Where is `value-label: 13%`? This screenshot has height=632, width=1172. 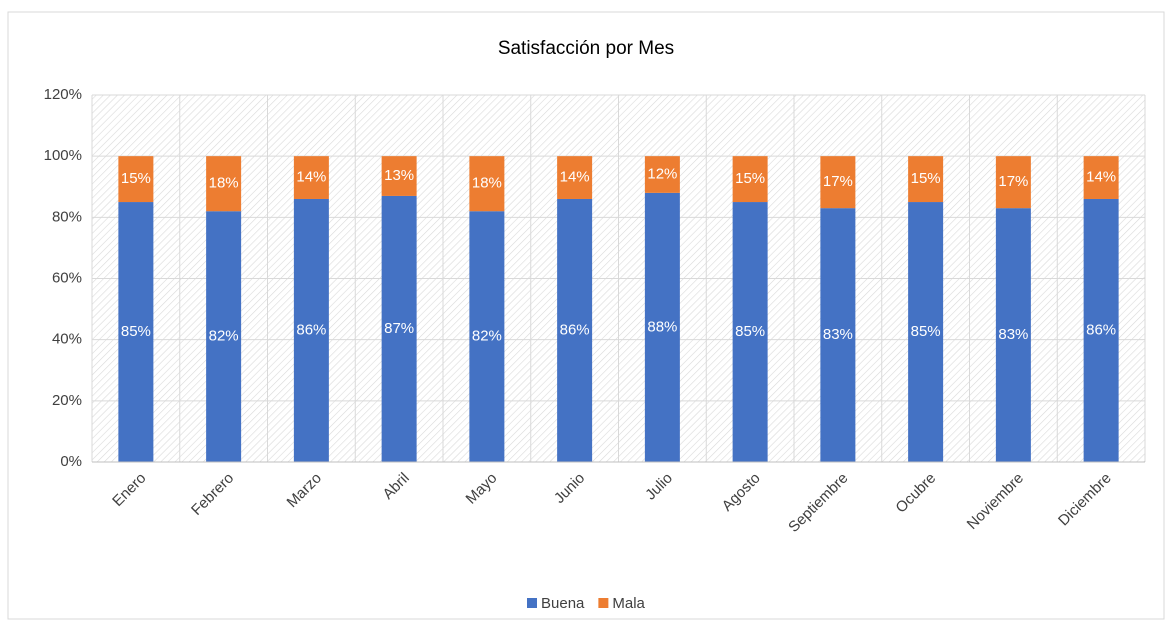
value-label: 13% is located at coordinates (399, 175).